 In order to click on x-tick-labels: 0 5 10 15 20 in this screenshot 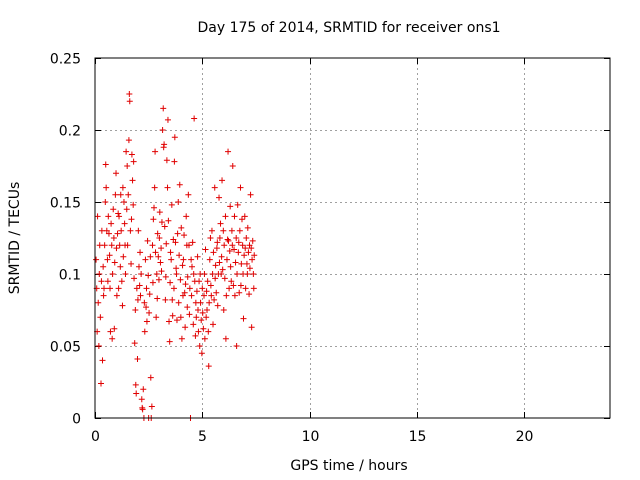, I will do `click(312, 437)`.